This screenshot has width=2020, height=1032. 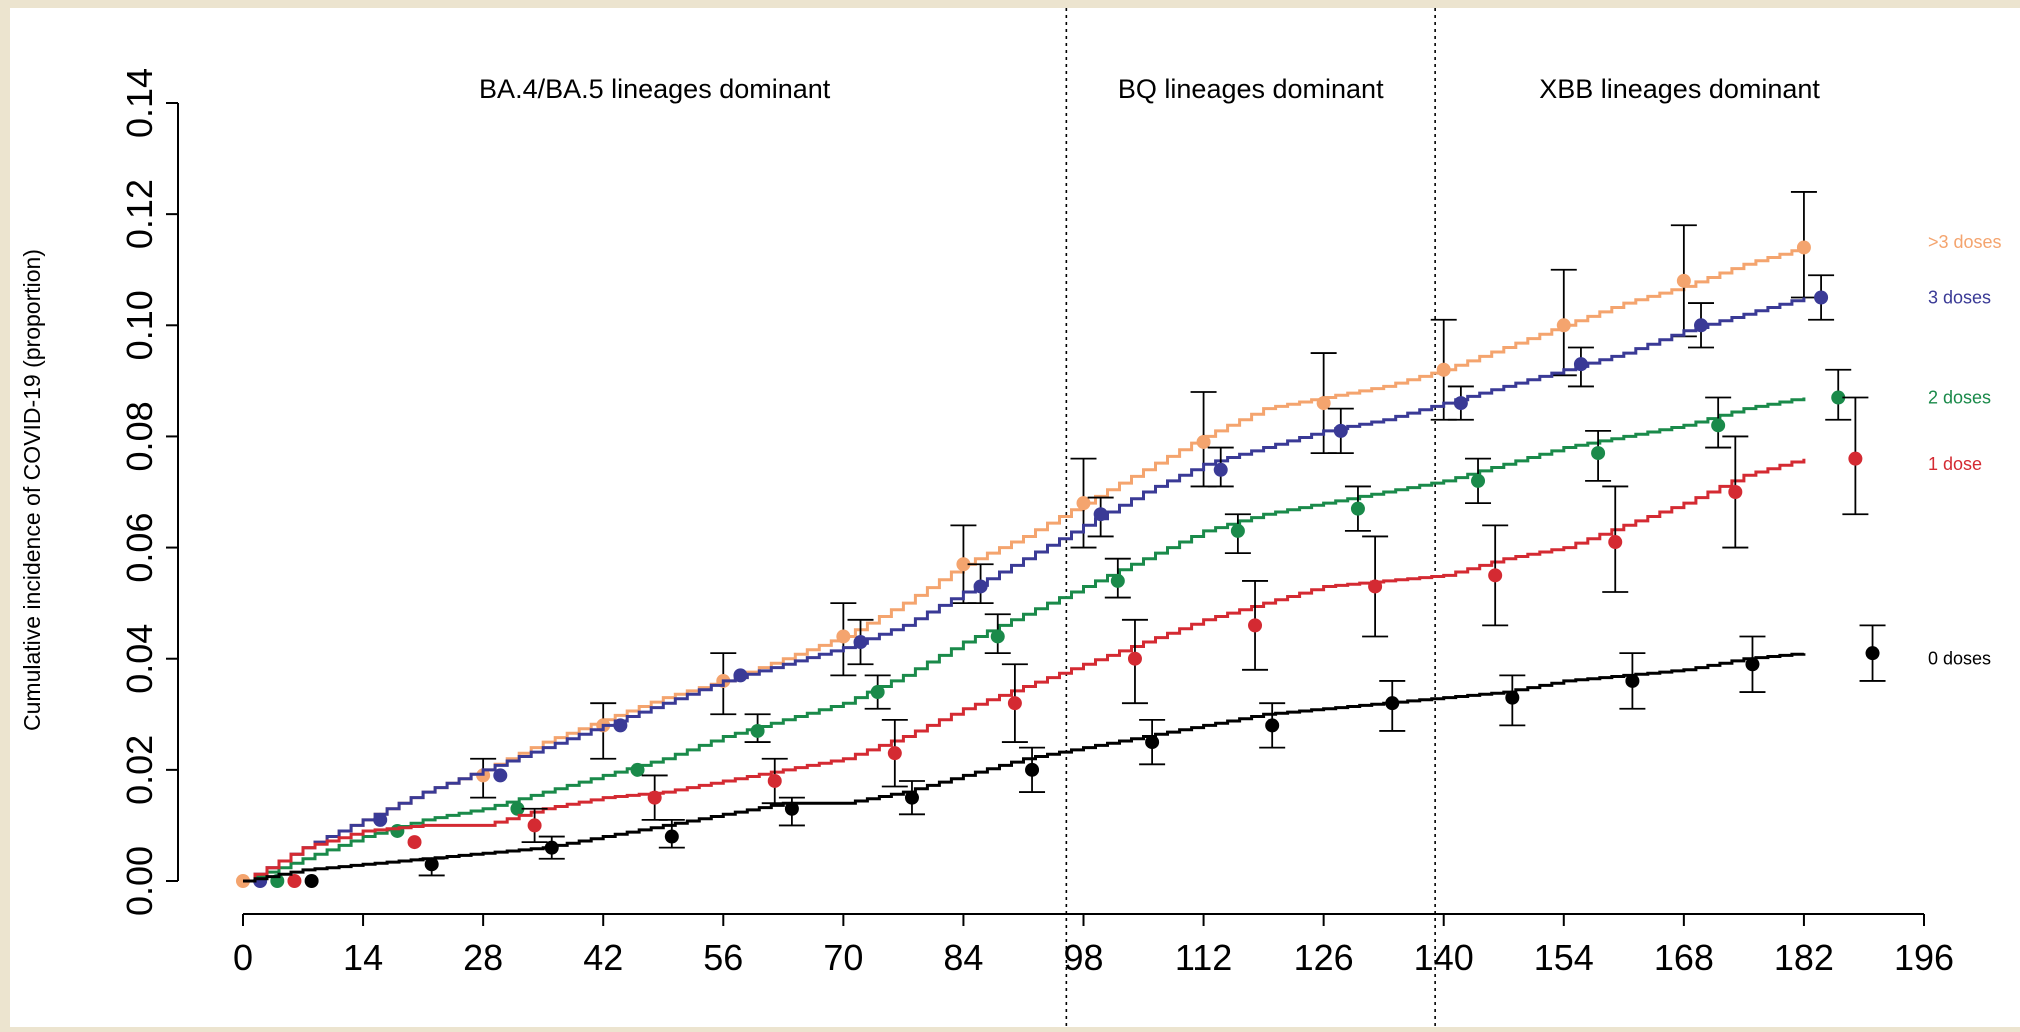 What do you see at coordinates (1684, 957) in the screenshot?
I see `x-tick-label: 168` at bounding box center [1684, 957].